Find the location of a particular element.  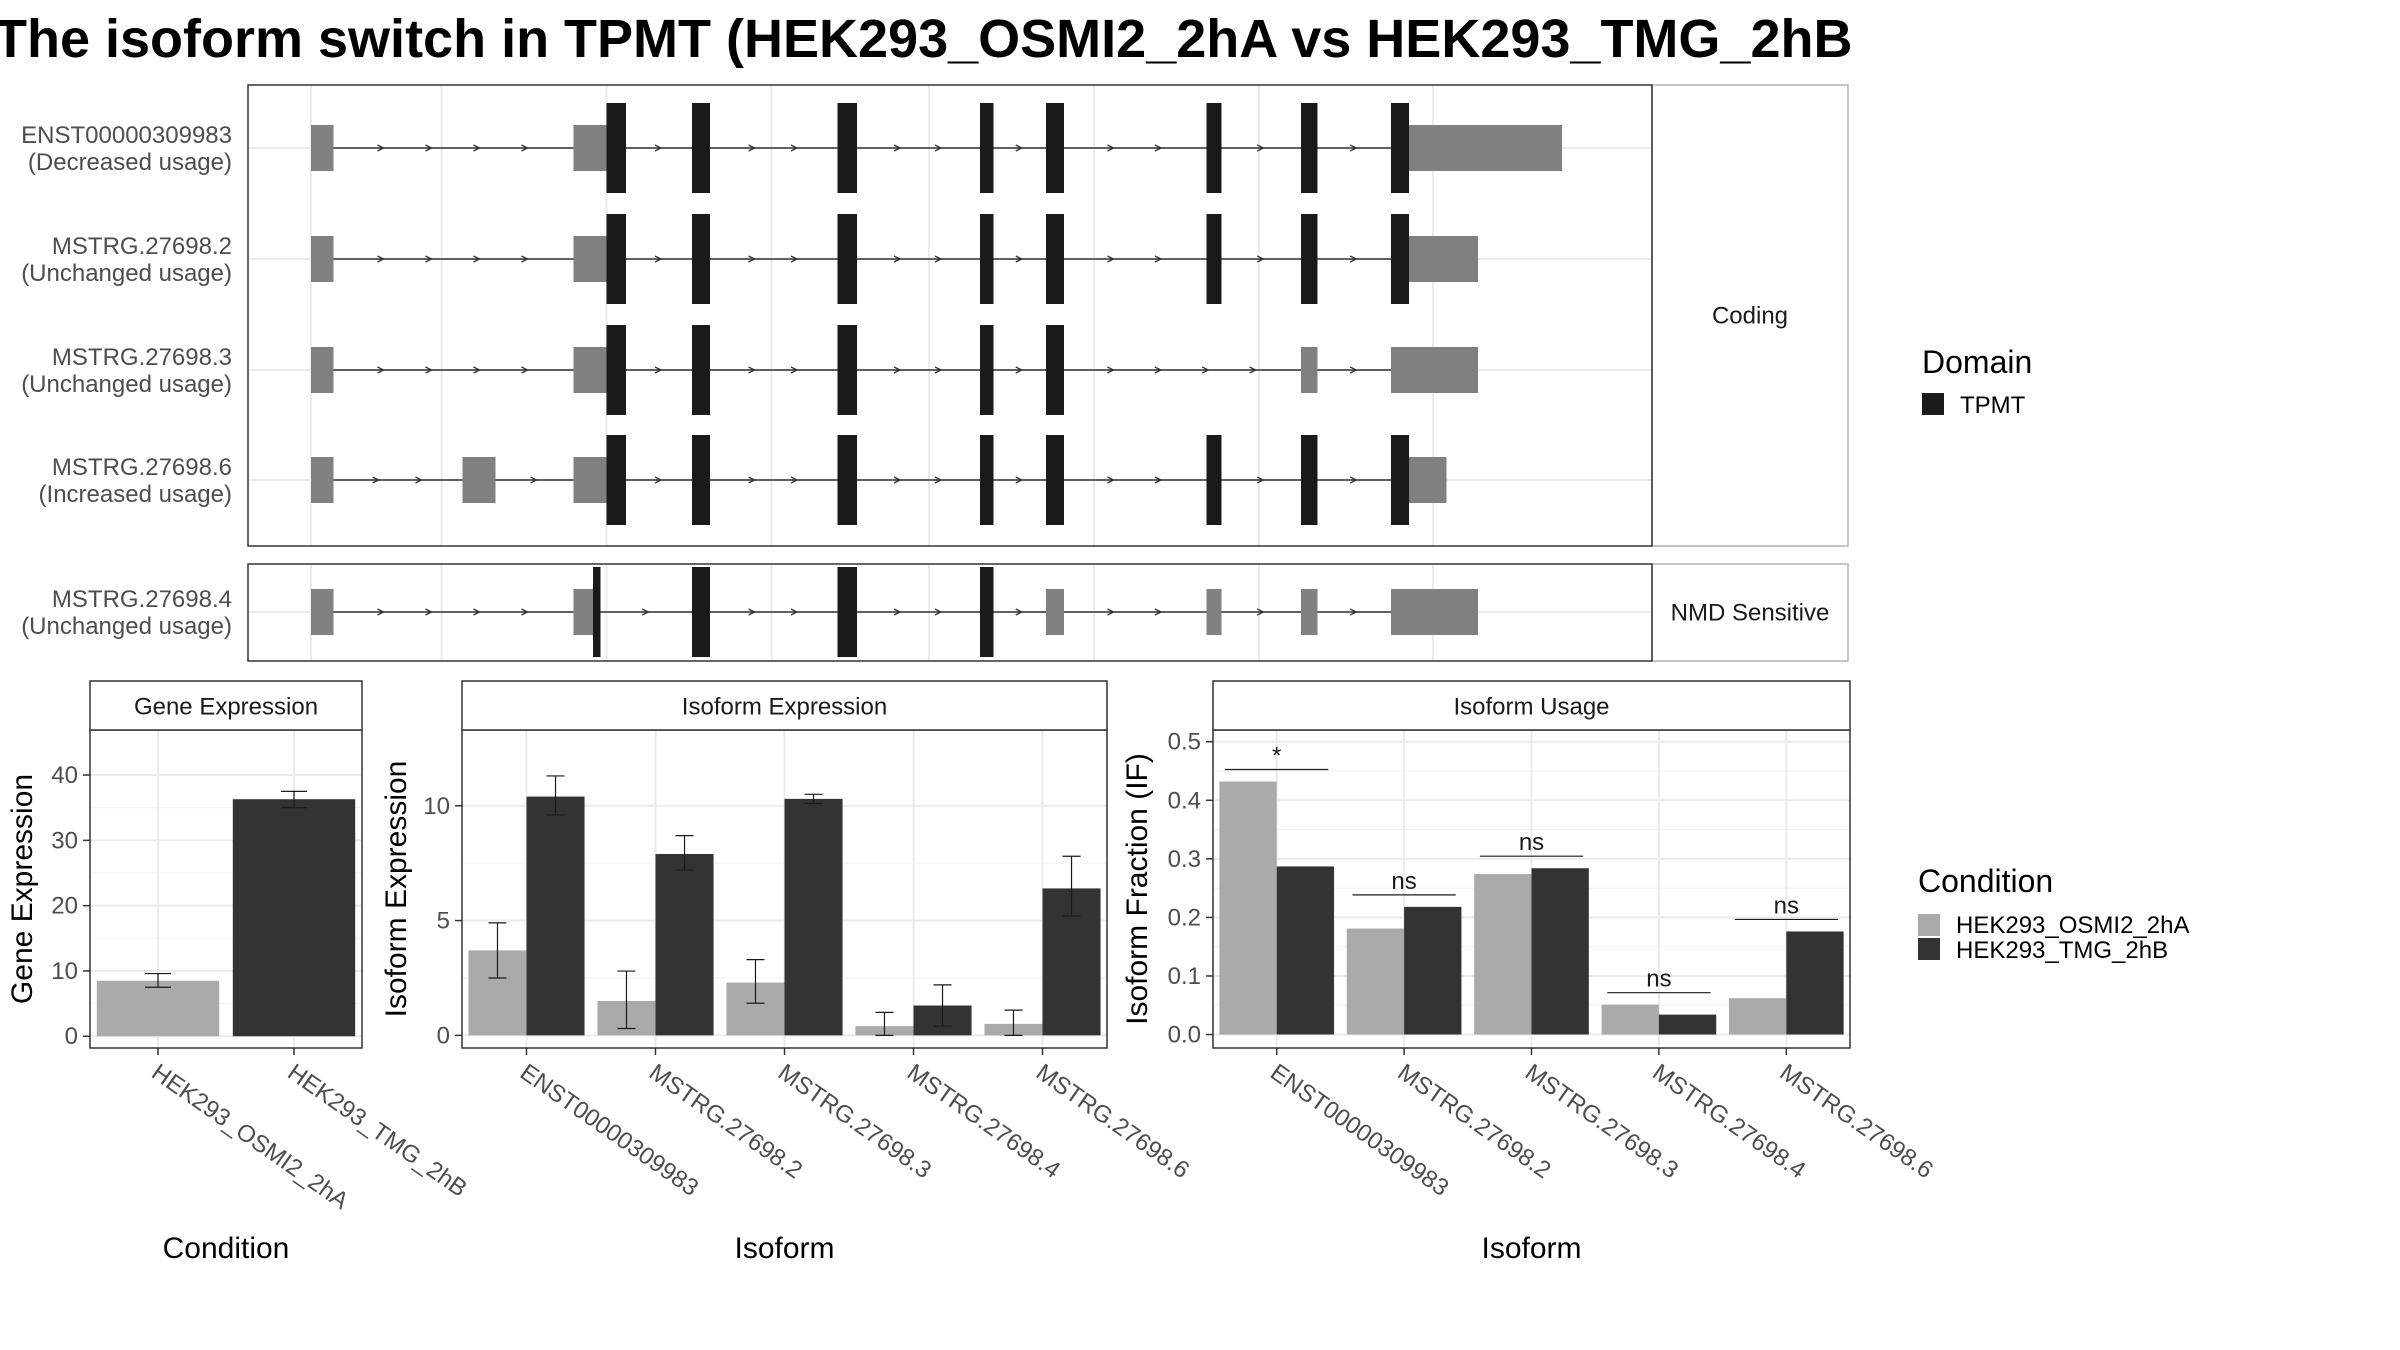

transcript-id-label: MSTRG.27698.3 is located at coordinates (142, 357).